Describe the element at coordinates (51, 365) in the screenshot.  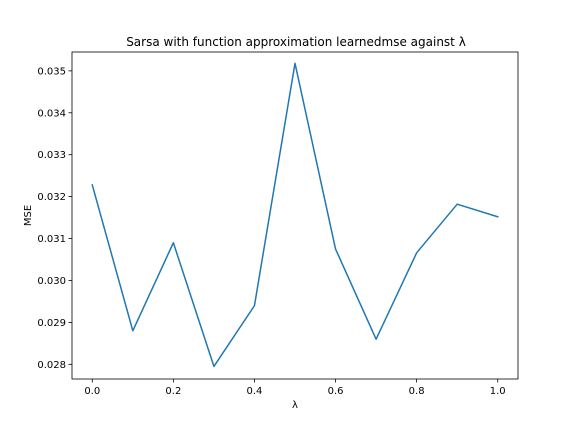
I see `y-tick-label: 0.028` at that location.